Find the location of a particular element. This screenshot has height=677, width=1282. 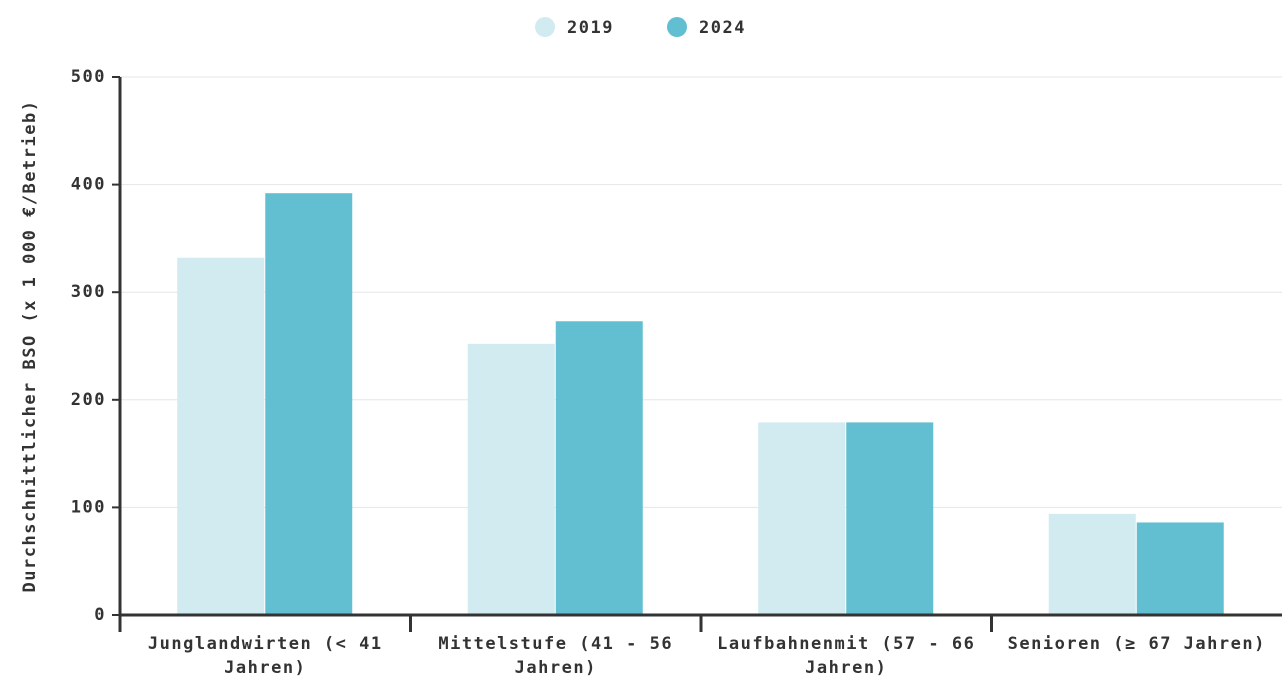

x-tick-label: Mittelstufe (41 - 56 Jahren) is located at coordinates (555, 655).